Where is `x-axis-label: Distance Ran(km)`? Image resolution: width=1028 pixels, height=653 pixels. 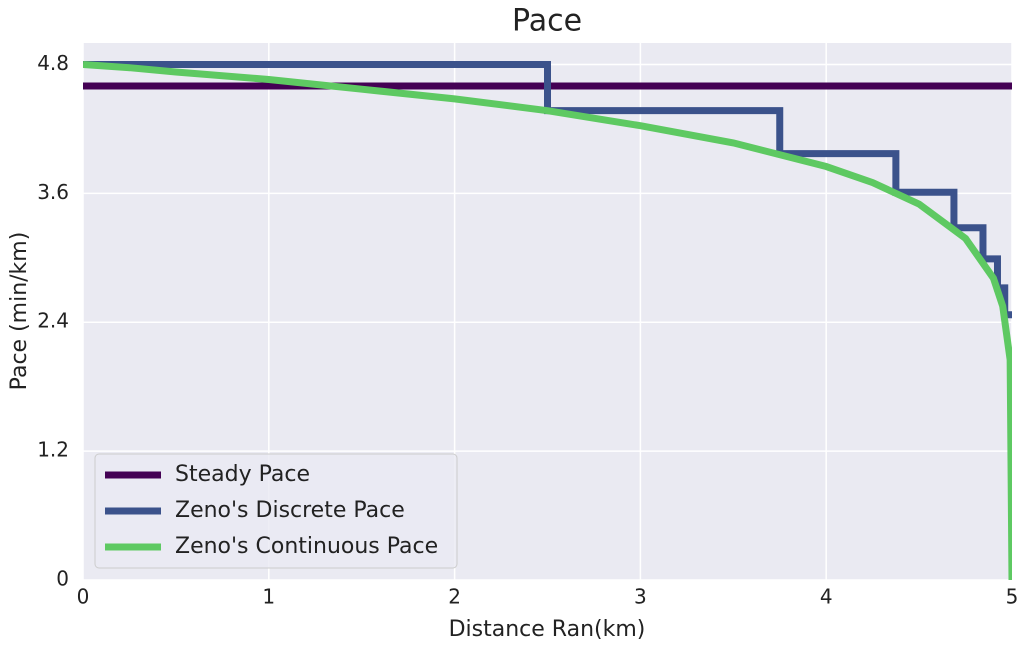 x-axis-label: Distance Ran(km) is located at coordinates (547, 629).